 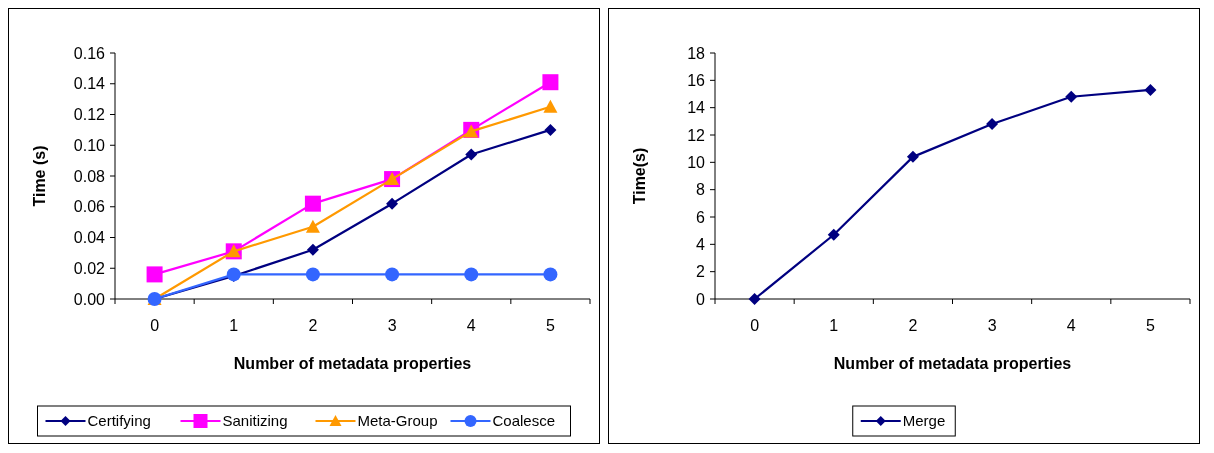 What do you see at coordinates (696, 80) in the screenshot?
I see `y-tick-label: 16` at bounding box center [696, 80].